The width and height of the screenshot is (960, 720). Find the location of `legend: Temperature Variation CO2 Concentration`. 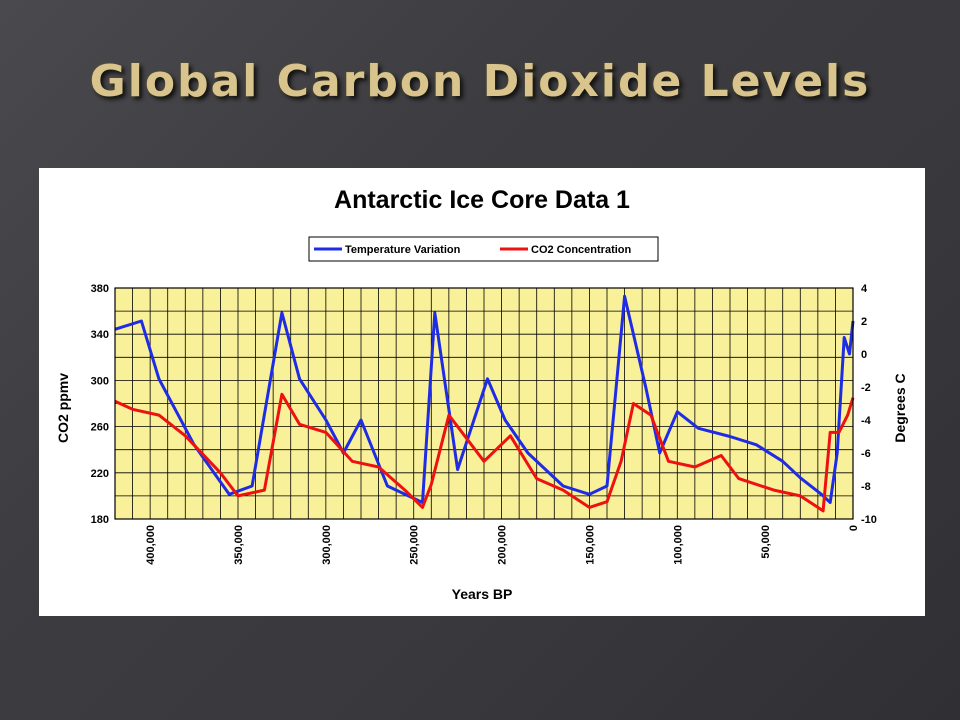

legend: Temperature Variation CO2 Concentration is located at coordinates (483, 249).